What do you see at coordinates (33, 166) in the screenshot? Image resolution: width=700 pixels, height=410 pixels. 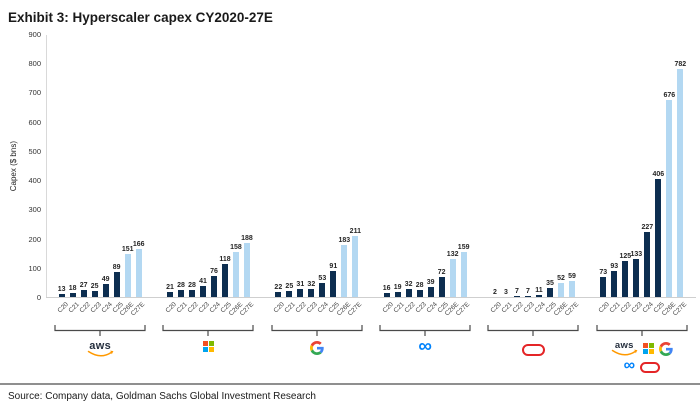 I see `y-axis-ticks: 0 100 200 300 400 500 600 700 800 900` at bounding box center [33, 166].